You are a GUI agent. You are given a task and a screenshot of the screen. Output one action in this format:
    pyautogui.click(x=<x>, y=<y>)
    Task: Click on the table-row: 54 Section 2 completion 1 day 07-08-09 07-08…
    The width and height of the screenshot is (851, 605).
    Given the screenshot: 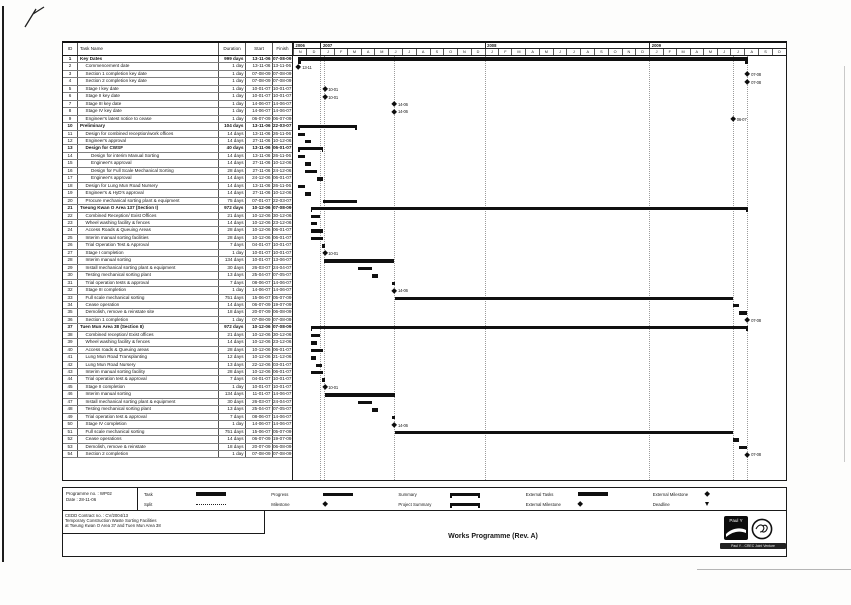 What is the action you would take?
    pyautogui.click(x=177, y=455)
    